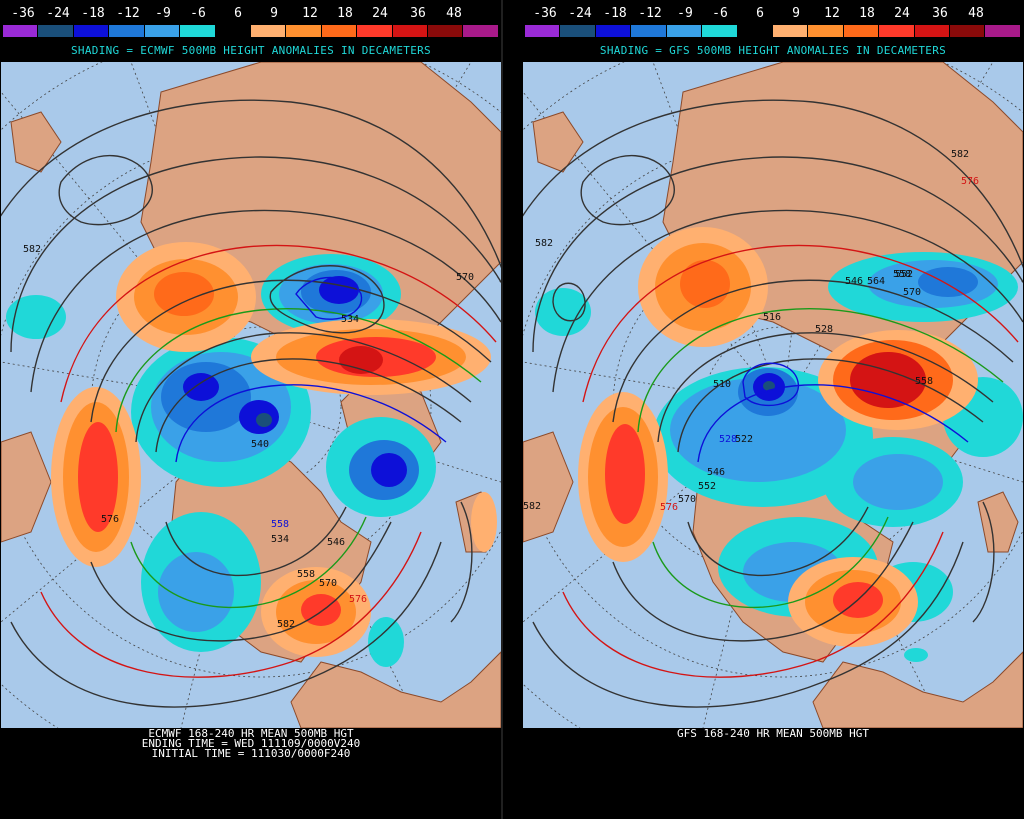 The height and width of the screenshot is (819, 1024). I want to click on caption-line: INITIAL TIME = 111030/0000F240, so click(251, 753).